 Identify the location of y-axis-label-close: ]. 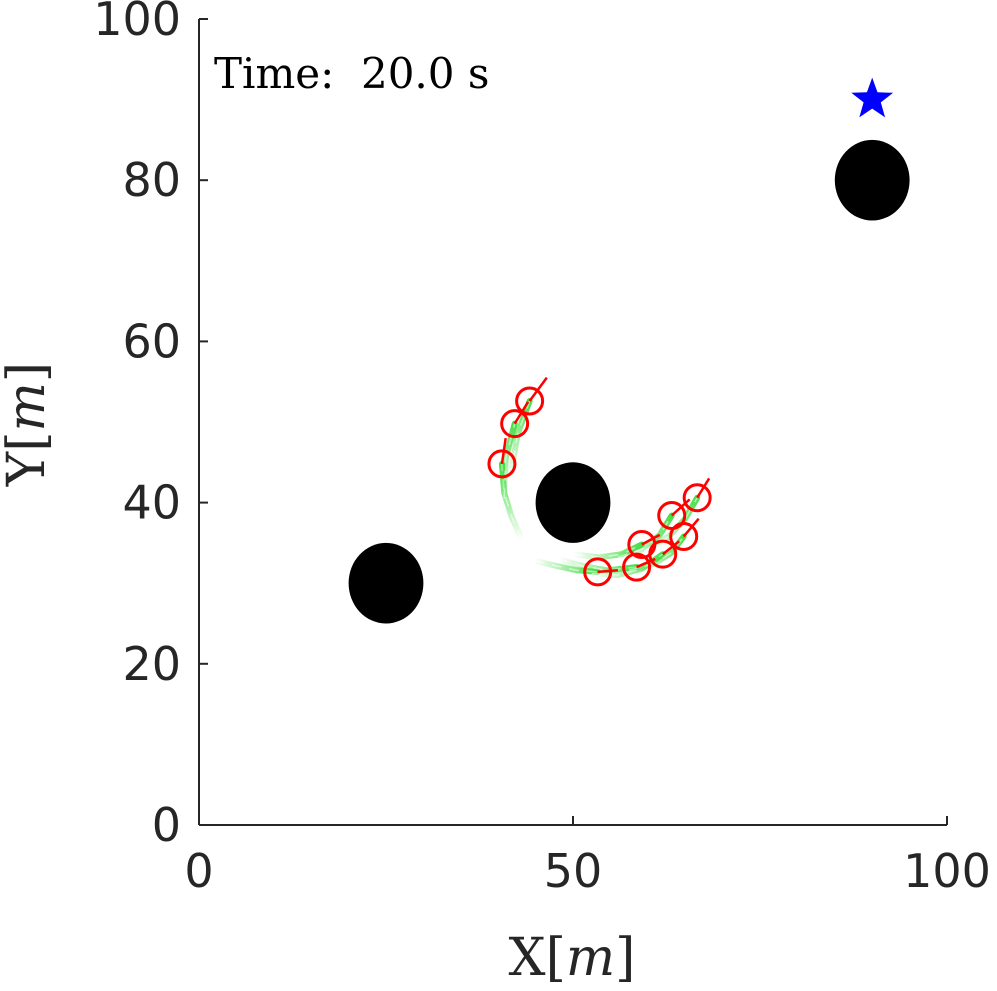
(28, 372).